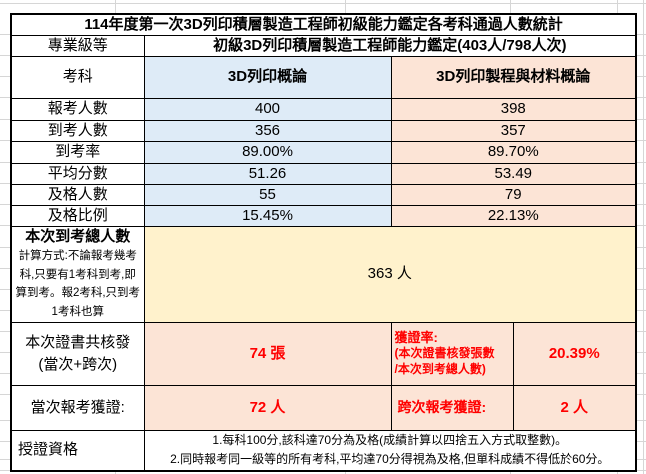  I want to click on value-col1: 356, so click(267, 130).